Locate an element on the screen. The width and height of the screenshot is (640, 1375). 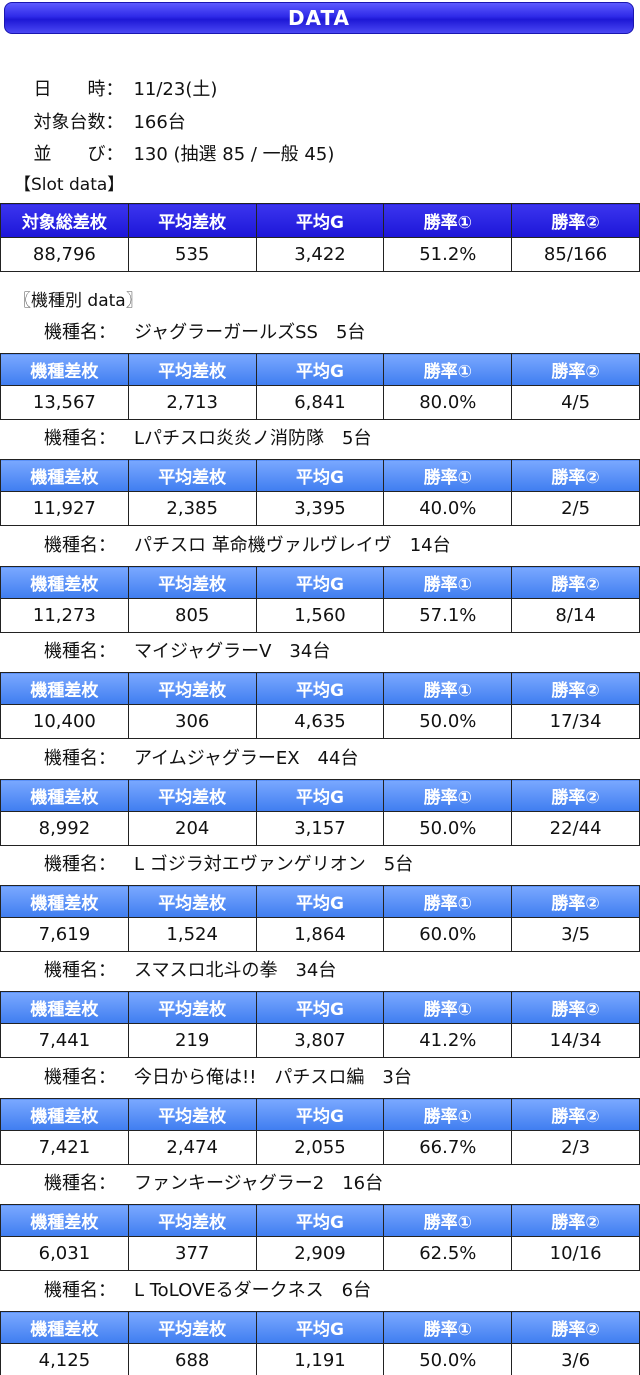
info-label: 日 時： is located at coordinates (78, 89).